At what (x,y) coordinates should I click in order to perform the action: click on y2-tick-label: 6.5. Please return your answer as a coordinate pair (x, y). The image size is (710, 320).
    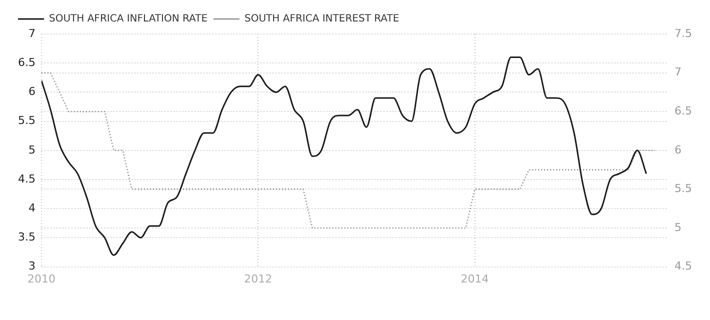
    Looking at the image, I should click on (683, 111).